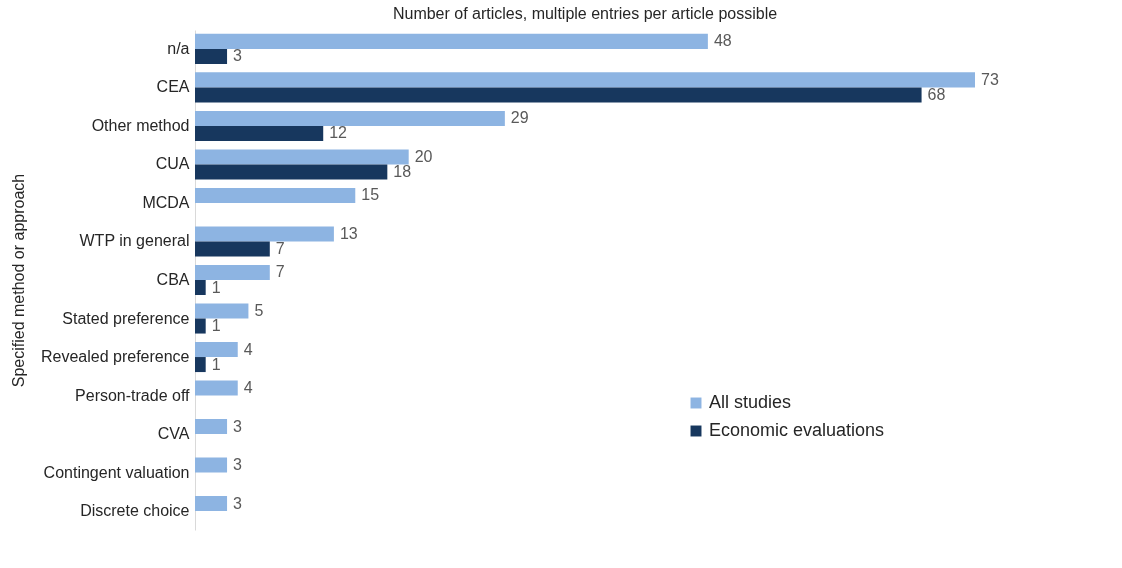  I want to click on data-label: 12, so click(338, 133).